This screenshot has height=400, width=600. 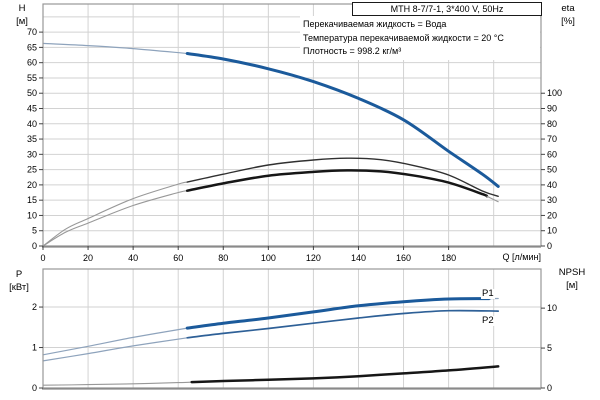 What do you see at coordinates (115, 349) in the screenshot?
I see `power-p2-thin-segment` at bounding box center [115, 349].